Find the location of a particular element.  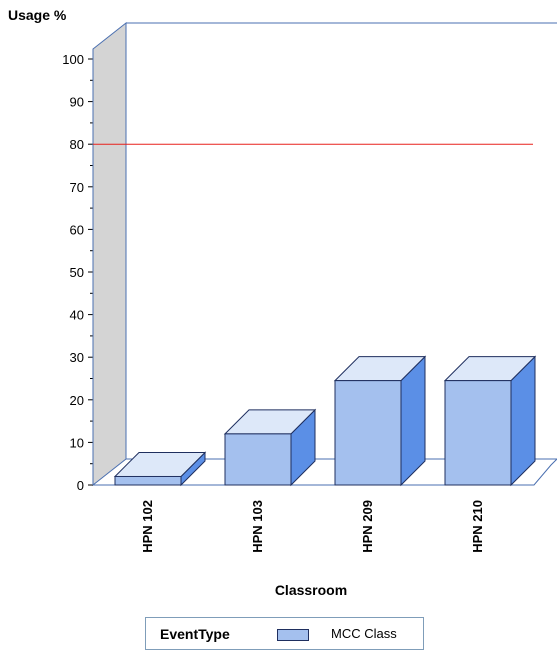

legend: EventType MCC Class is located at coordinates (284, 633).